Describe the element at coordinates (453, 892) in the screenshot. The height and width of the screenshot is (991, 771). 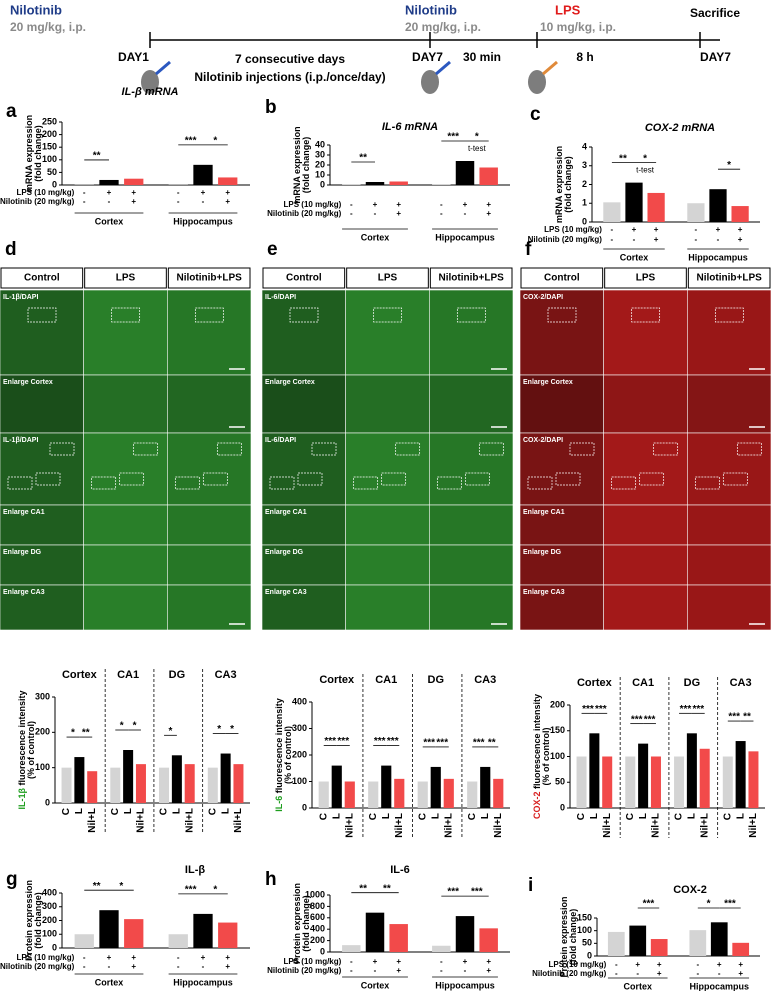
I see `significance-label: ***` at that location.